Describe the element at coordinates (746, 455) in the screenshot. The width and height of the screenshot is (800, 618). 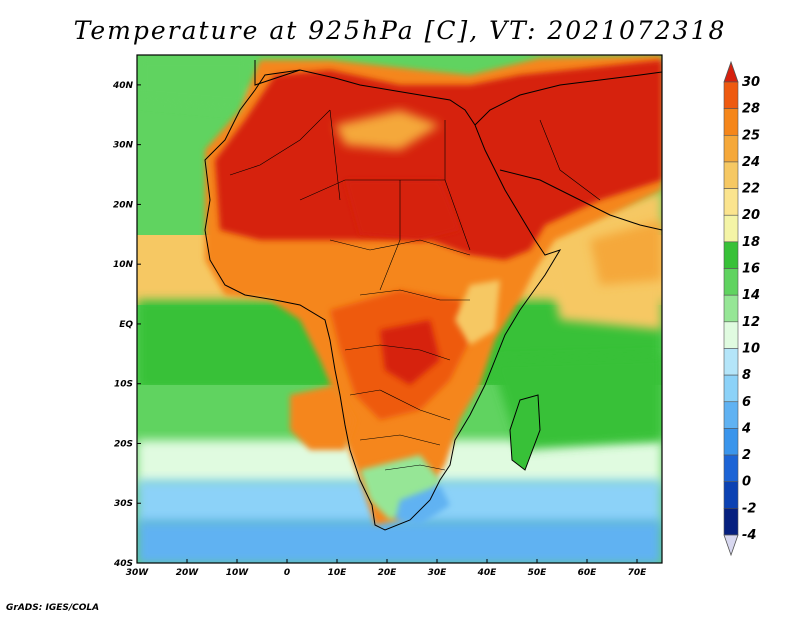
I see `colorbar-label: 2` at that location.